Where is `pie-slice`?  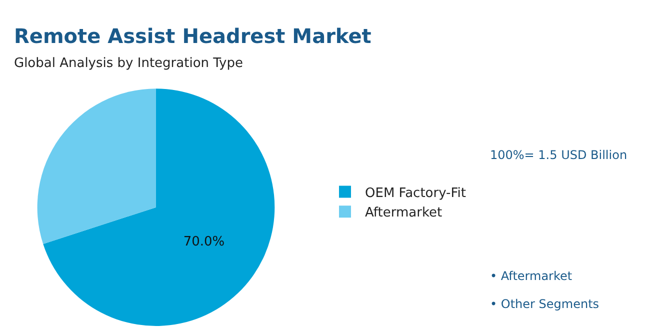 pie-slice is located at coordinates (97, 166).